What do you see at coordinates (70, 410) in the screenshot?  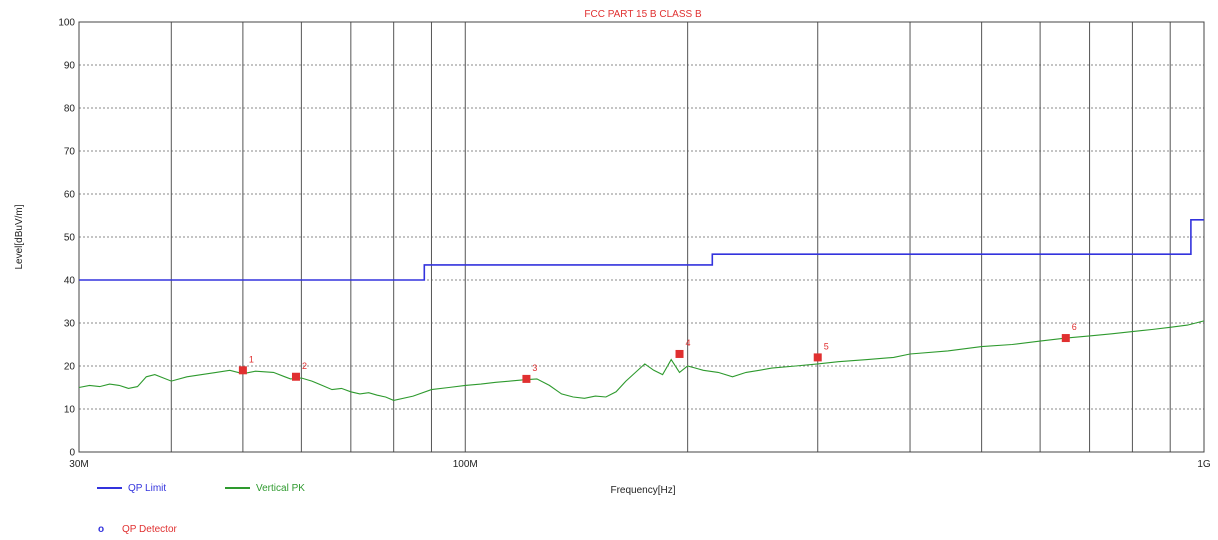 I see `y-tick-label: 10` at bounding box center [70, 410].